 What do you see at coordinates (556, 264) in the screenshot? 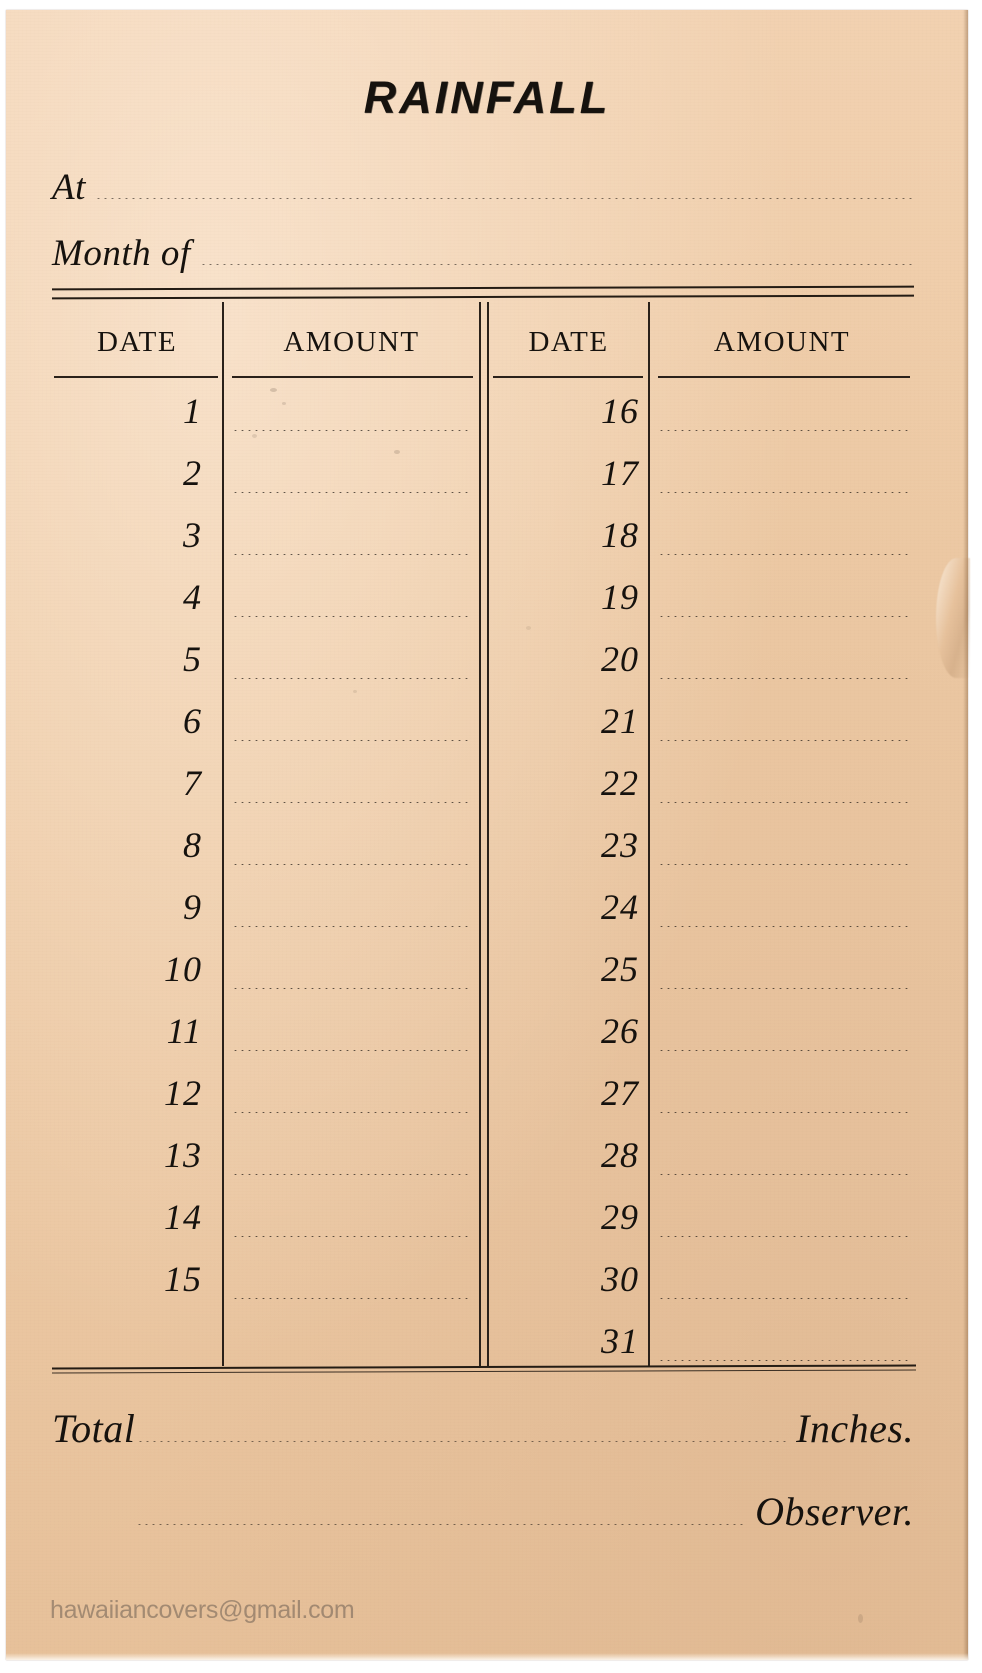
I see `field-input-month-of` at bounding box center [556, 264].